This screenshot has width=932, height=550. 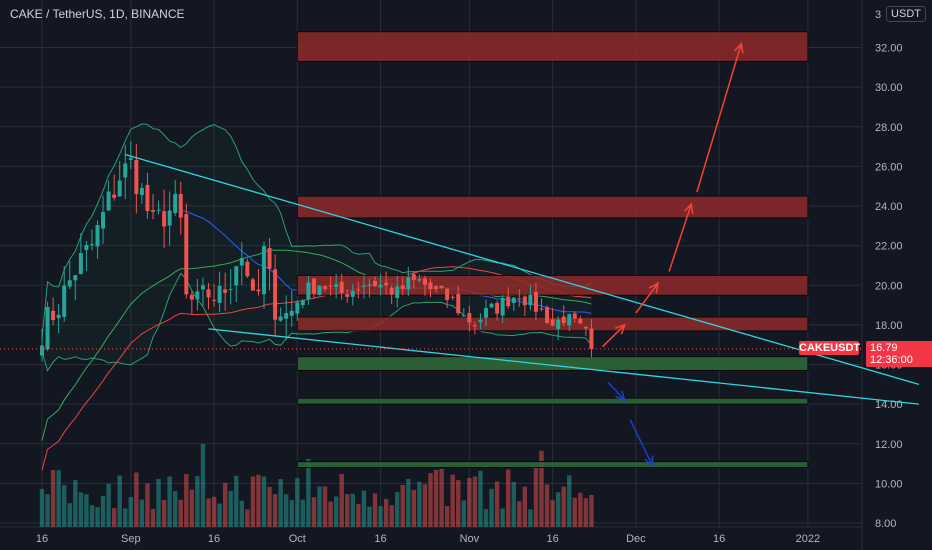 I want to click on y-tick-label: 8.00, so click(x=885, y=524).